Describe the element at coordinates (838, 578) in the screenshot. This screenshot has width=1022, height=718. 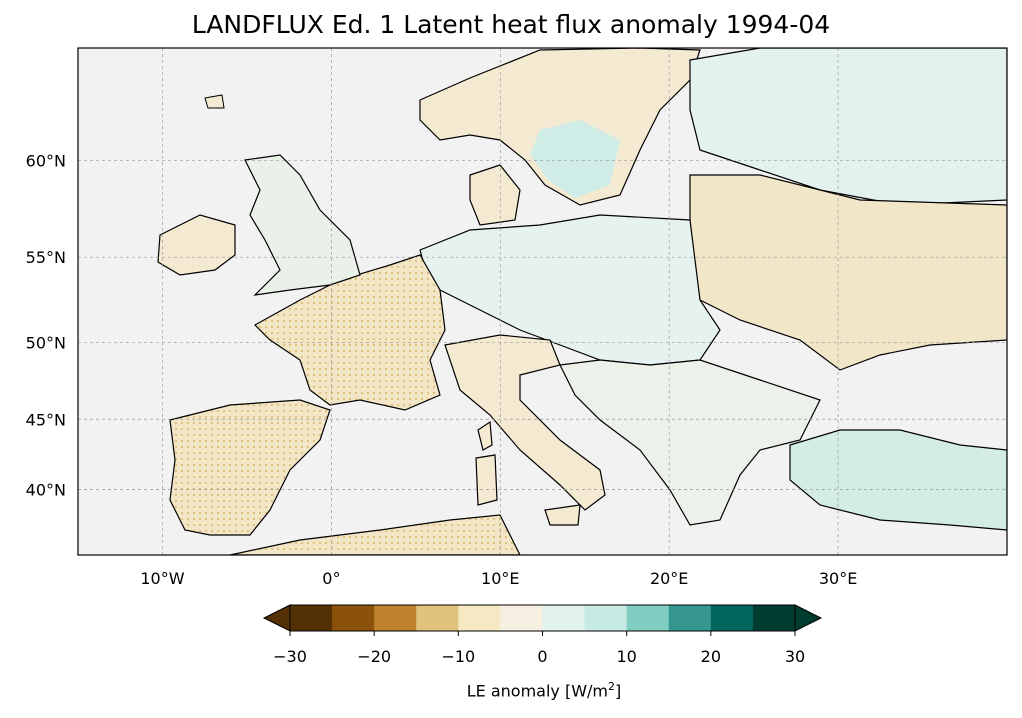
I see `lon-tick-label: 30°E` at that location.